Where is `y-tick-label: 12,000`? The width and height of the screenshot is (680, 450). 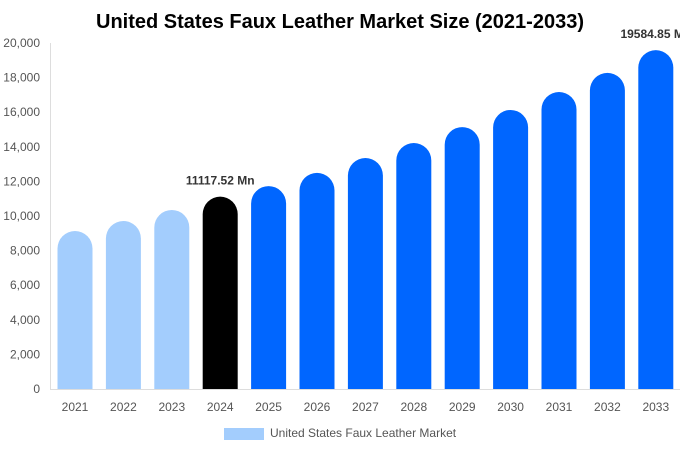 y-tick-label: 12,000 is located at coordinates (21, 181).